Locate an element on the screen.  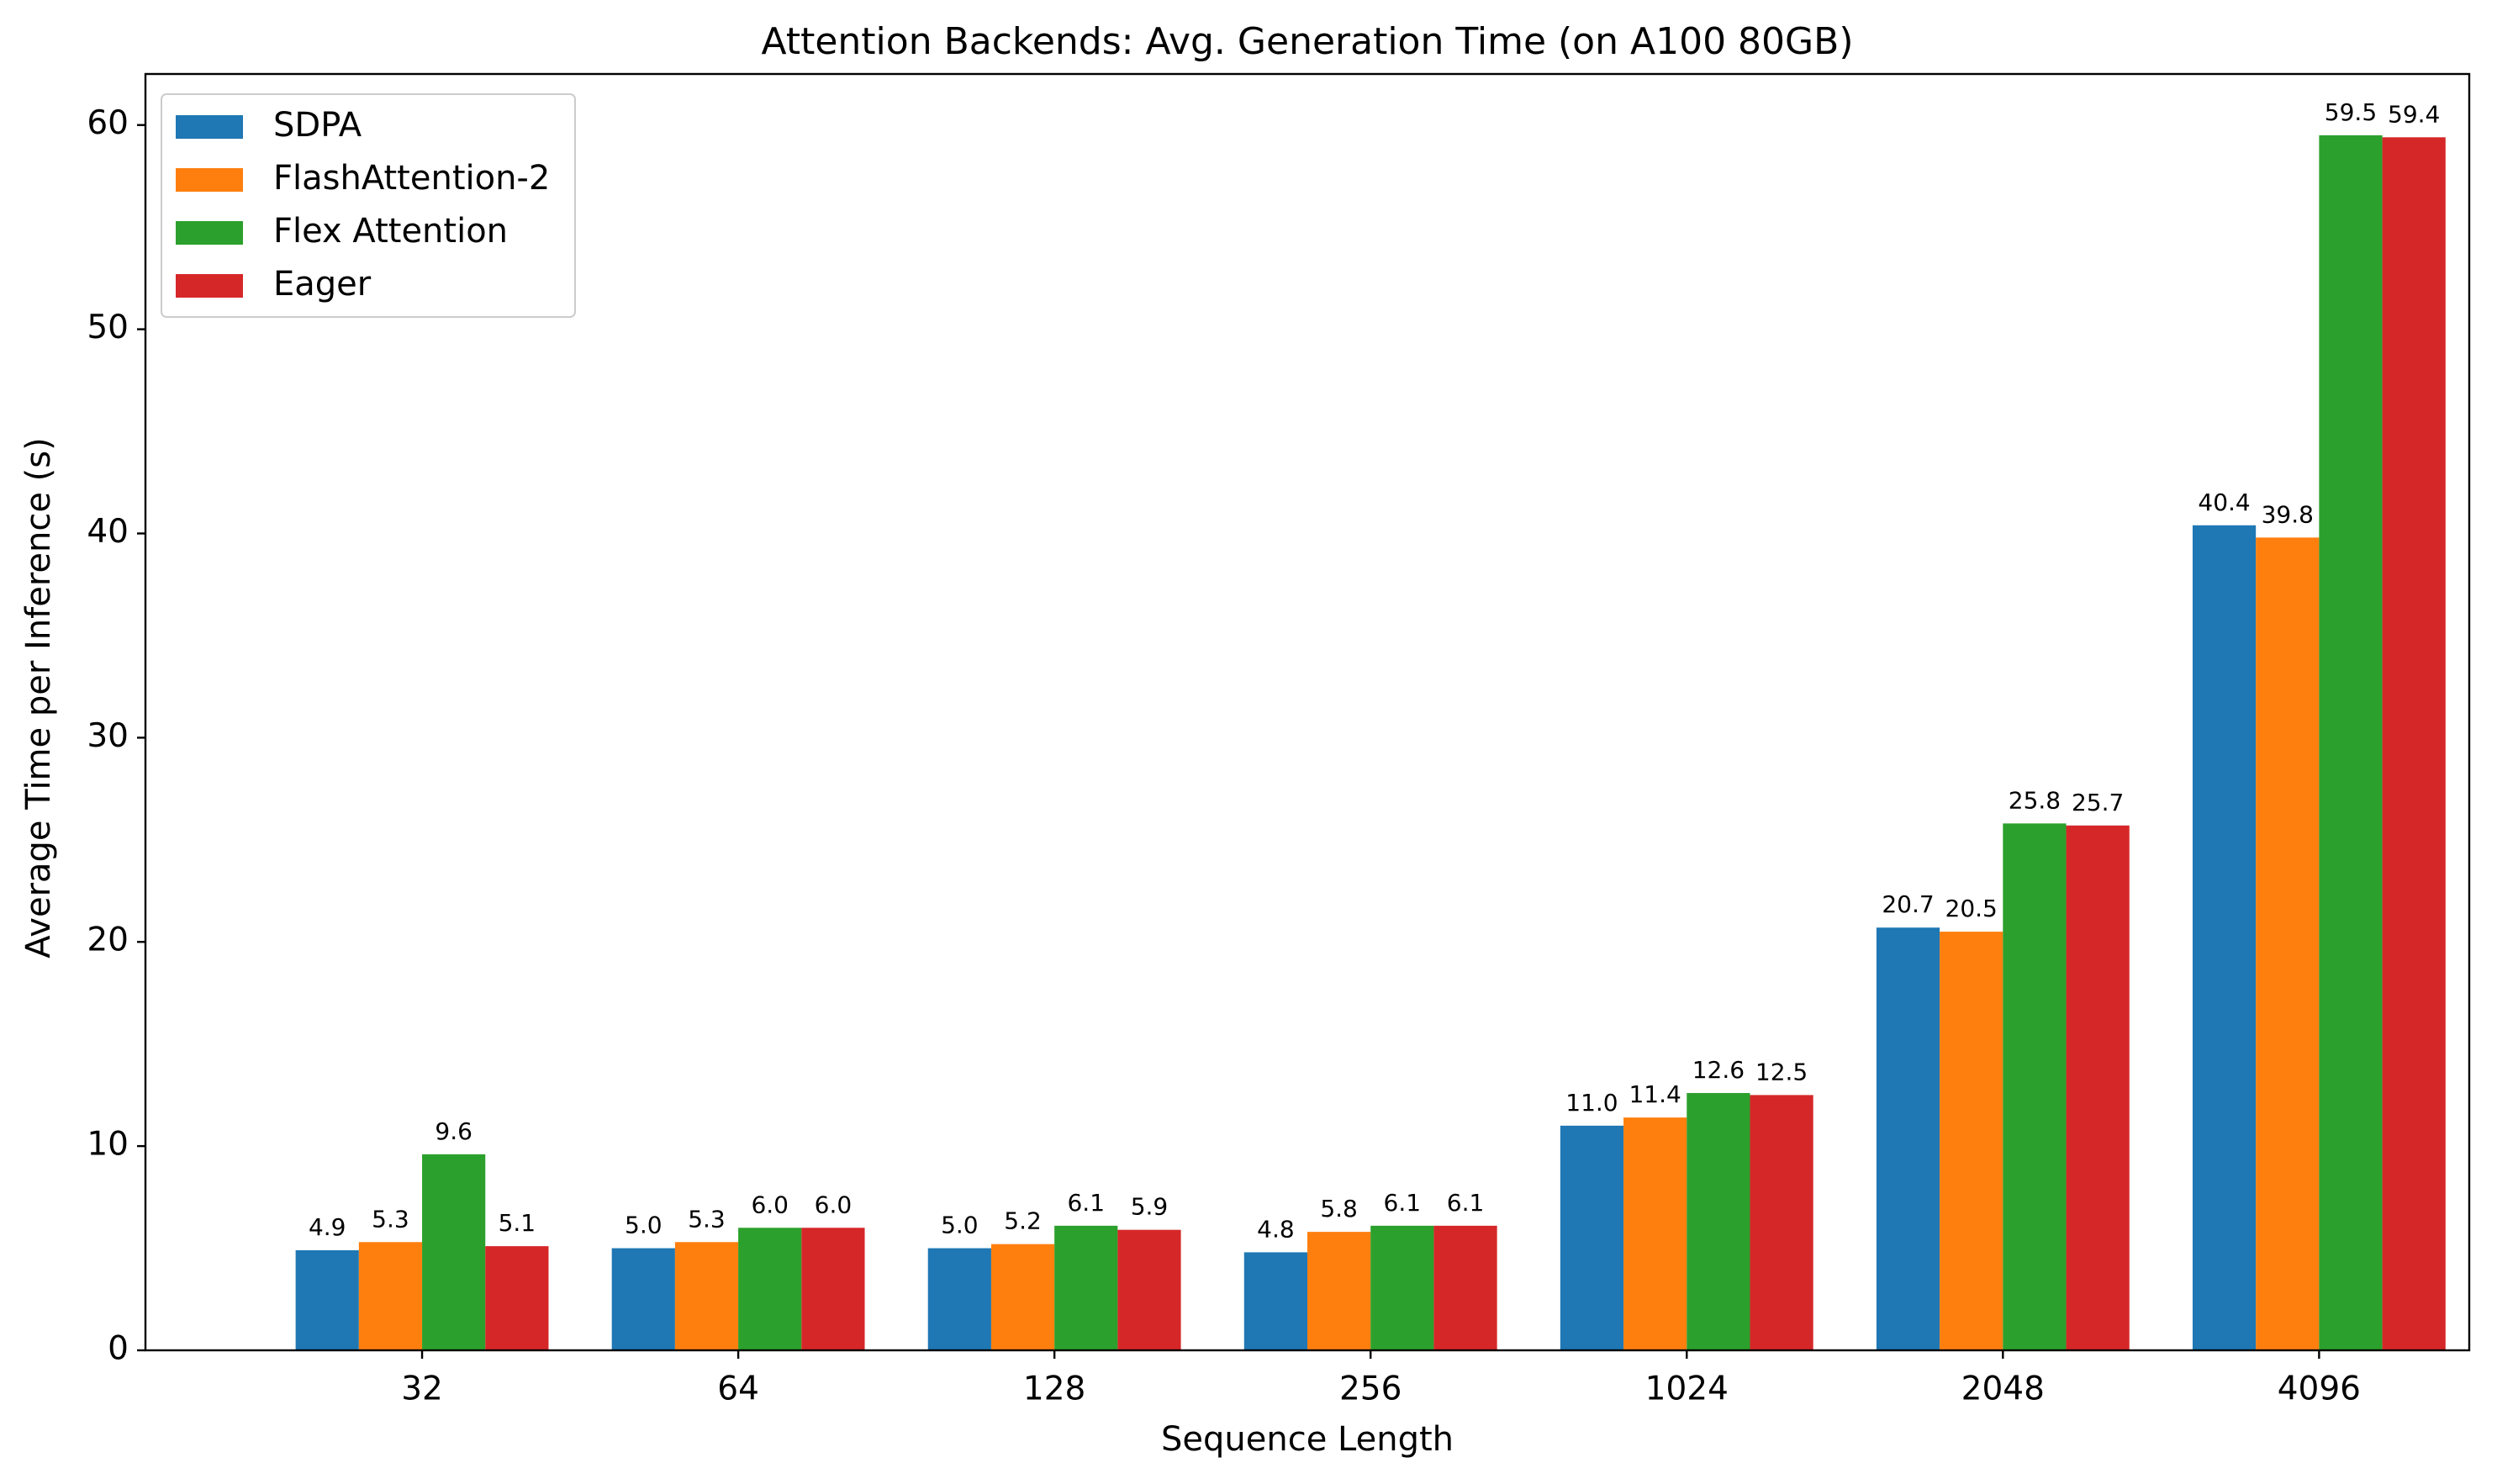
data-label: 40.4 is located at coordinates (2224, 502).